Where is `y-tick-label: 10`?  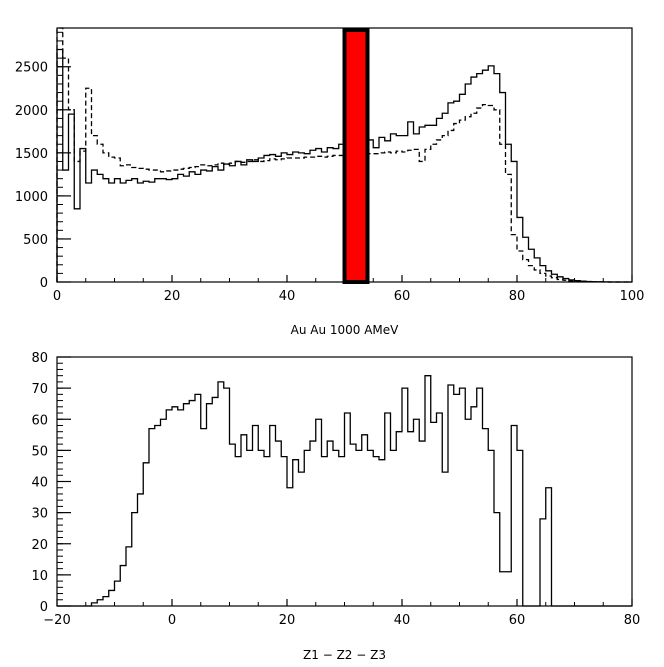 y-tick-label: 10 is located at coordinates (39, 576).